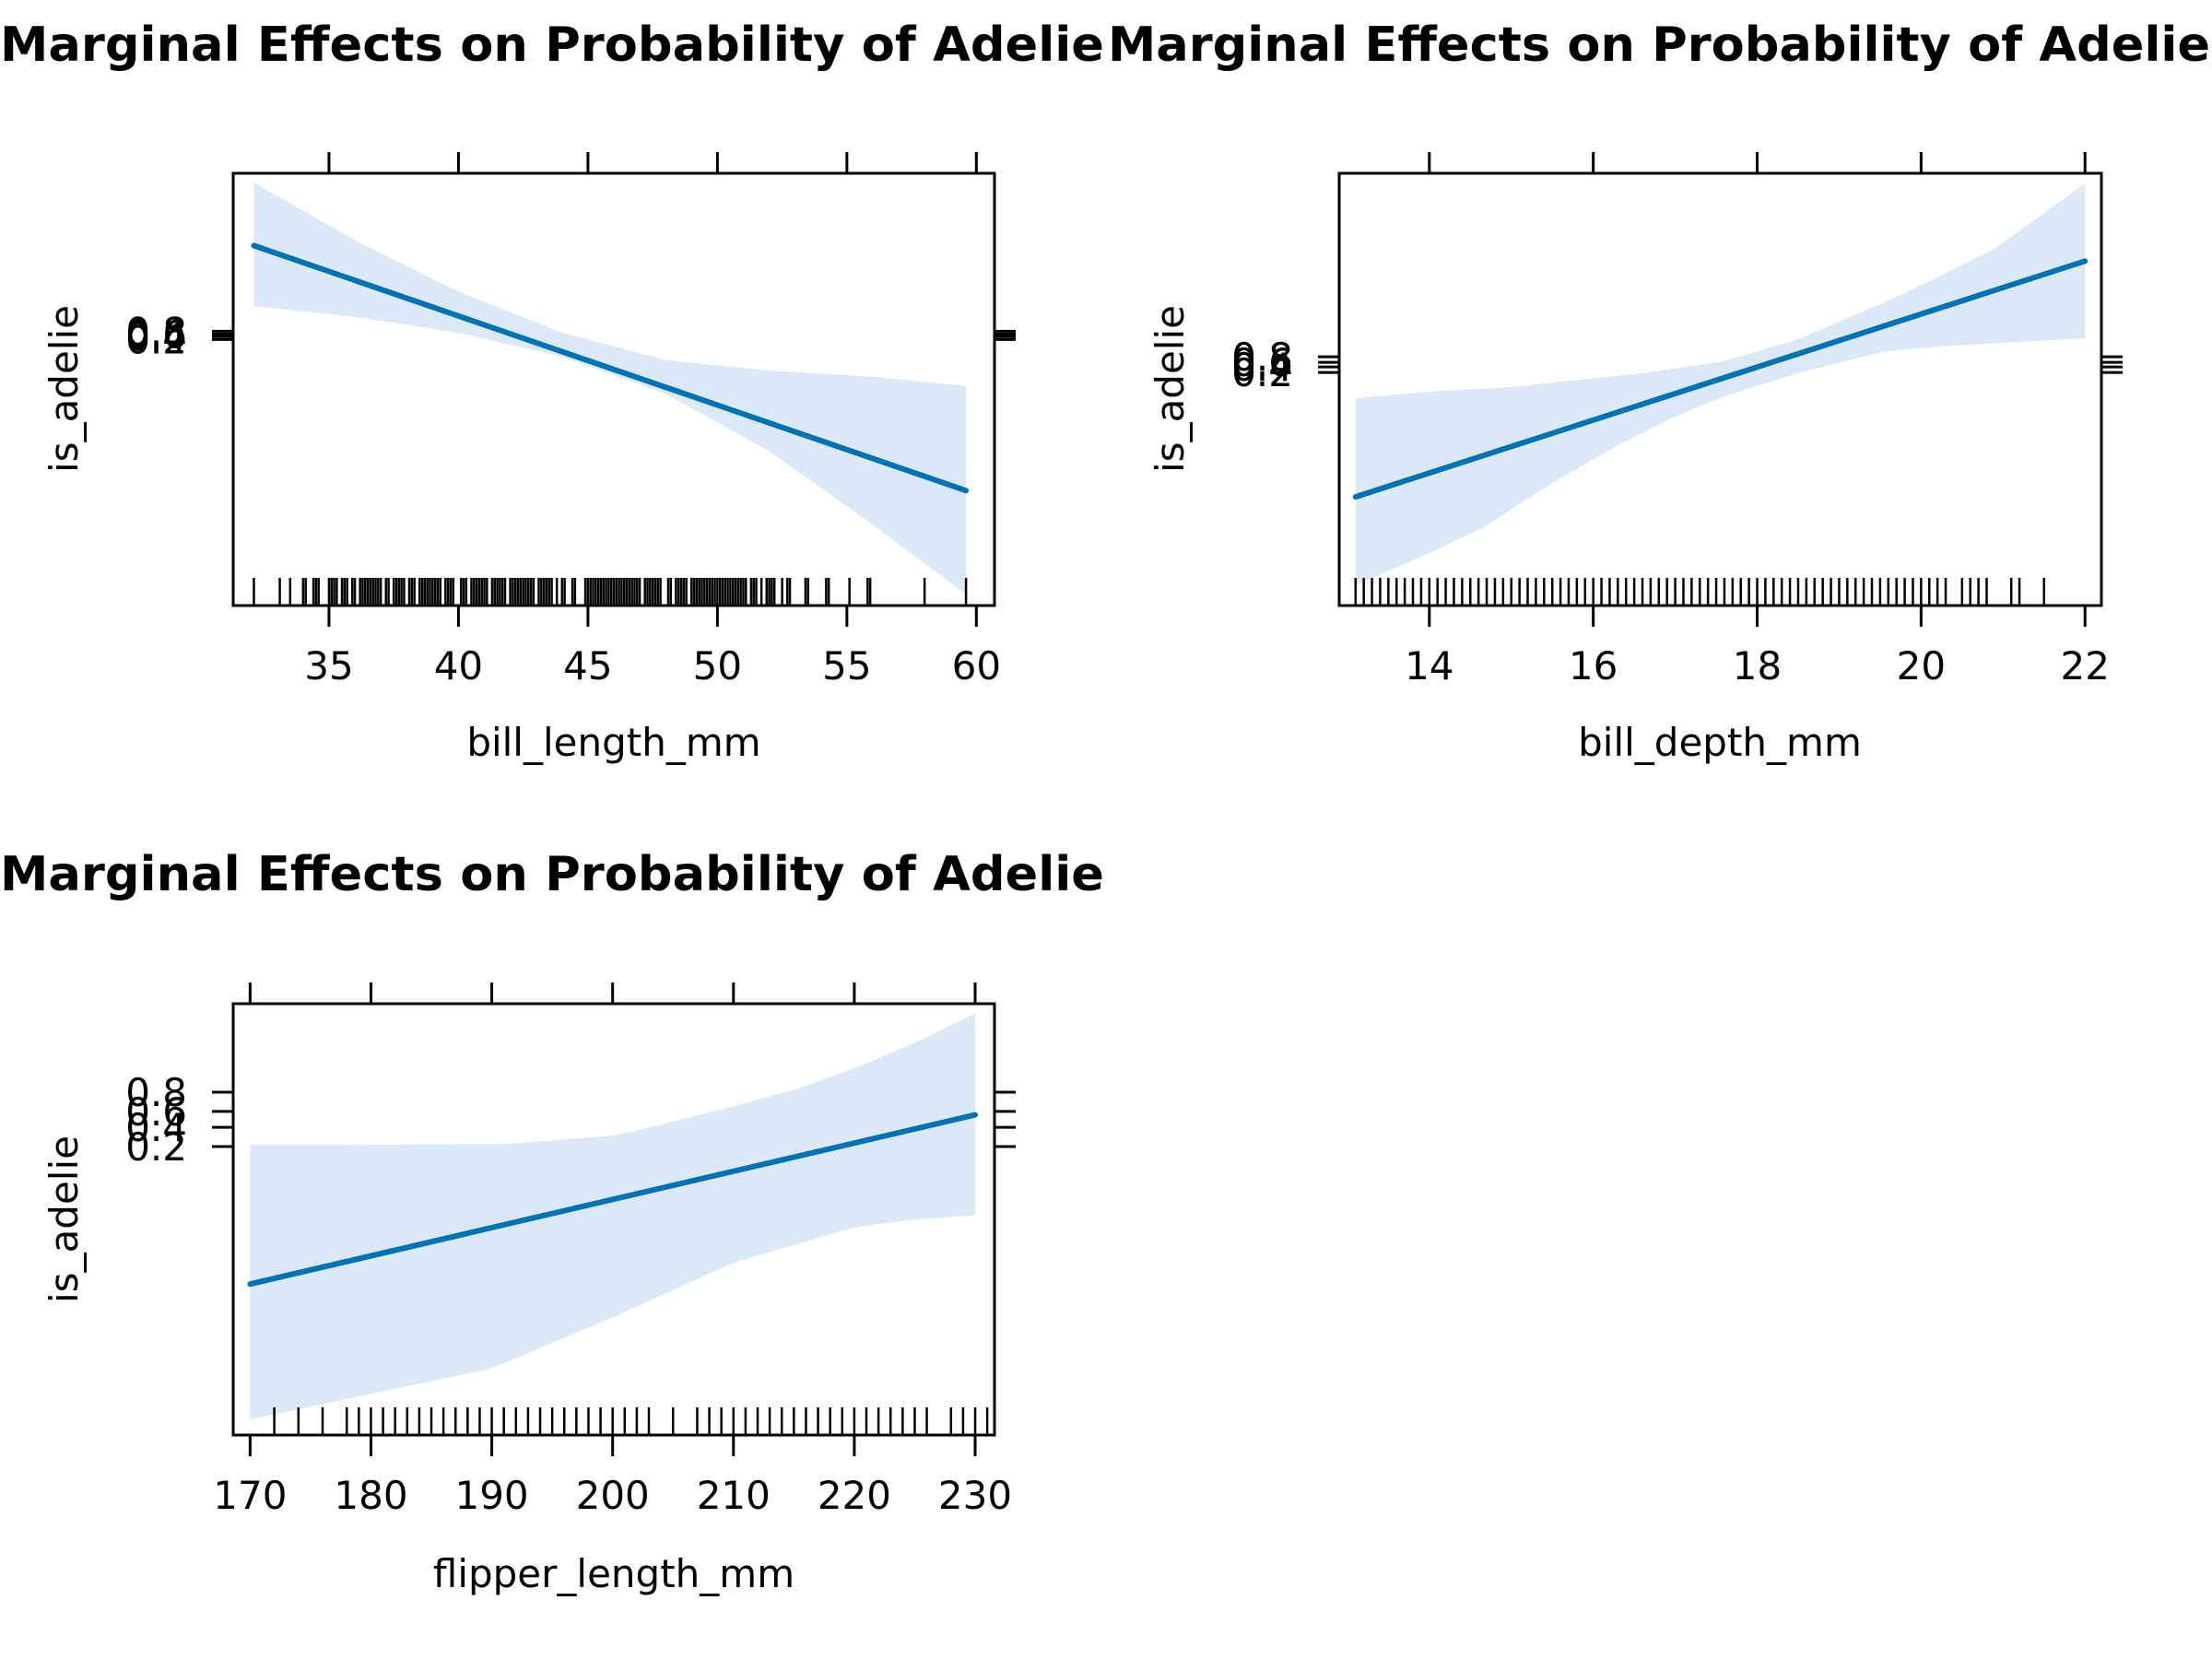  Describe the element at coordinates (458, 665) in the screenshot. I see `x-tick-label: 40` at that location.